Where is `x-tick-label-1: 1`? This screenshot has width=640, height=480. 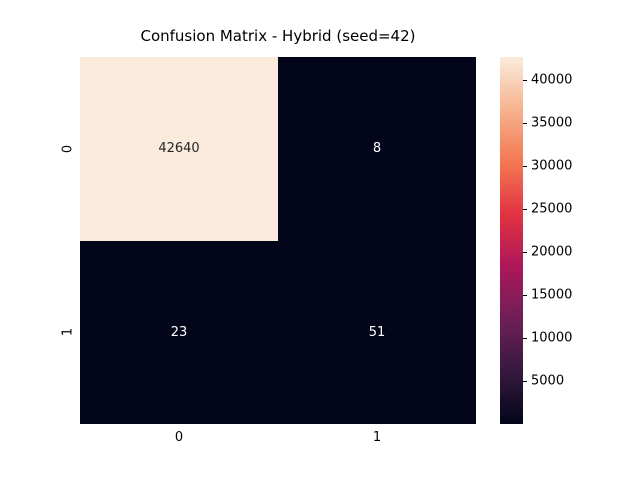 x-tick-label-1: 1 is located at coordinates (377, 437).